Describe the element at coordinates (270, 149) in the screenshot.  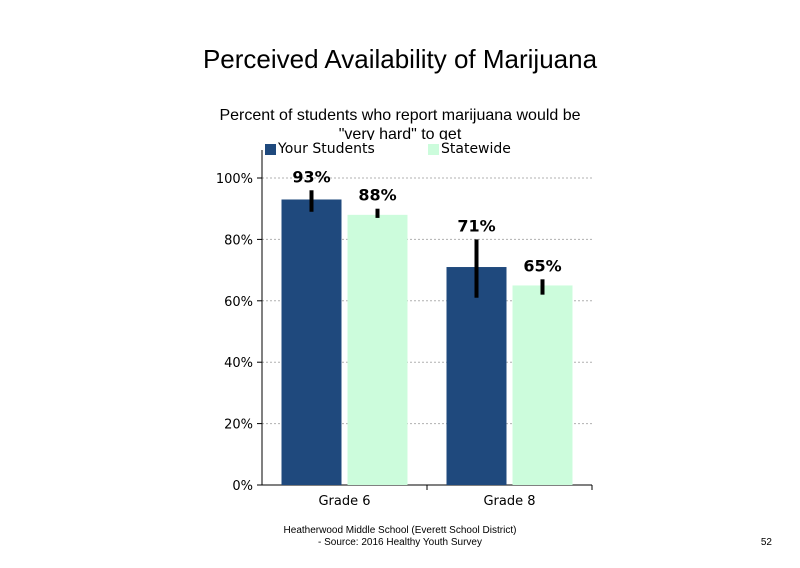
I see `legend-swatch-your-students` at that location.